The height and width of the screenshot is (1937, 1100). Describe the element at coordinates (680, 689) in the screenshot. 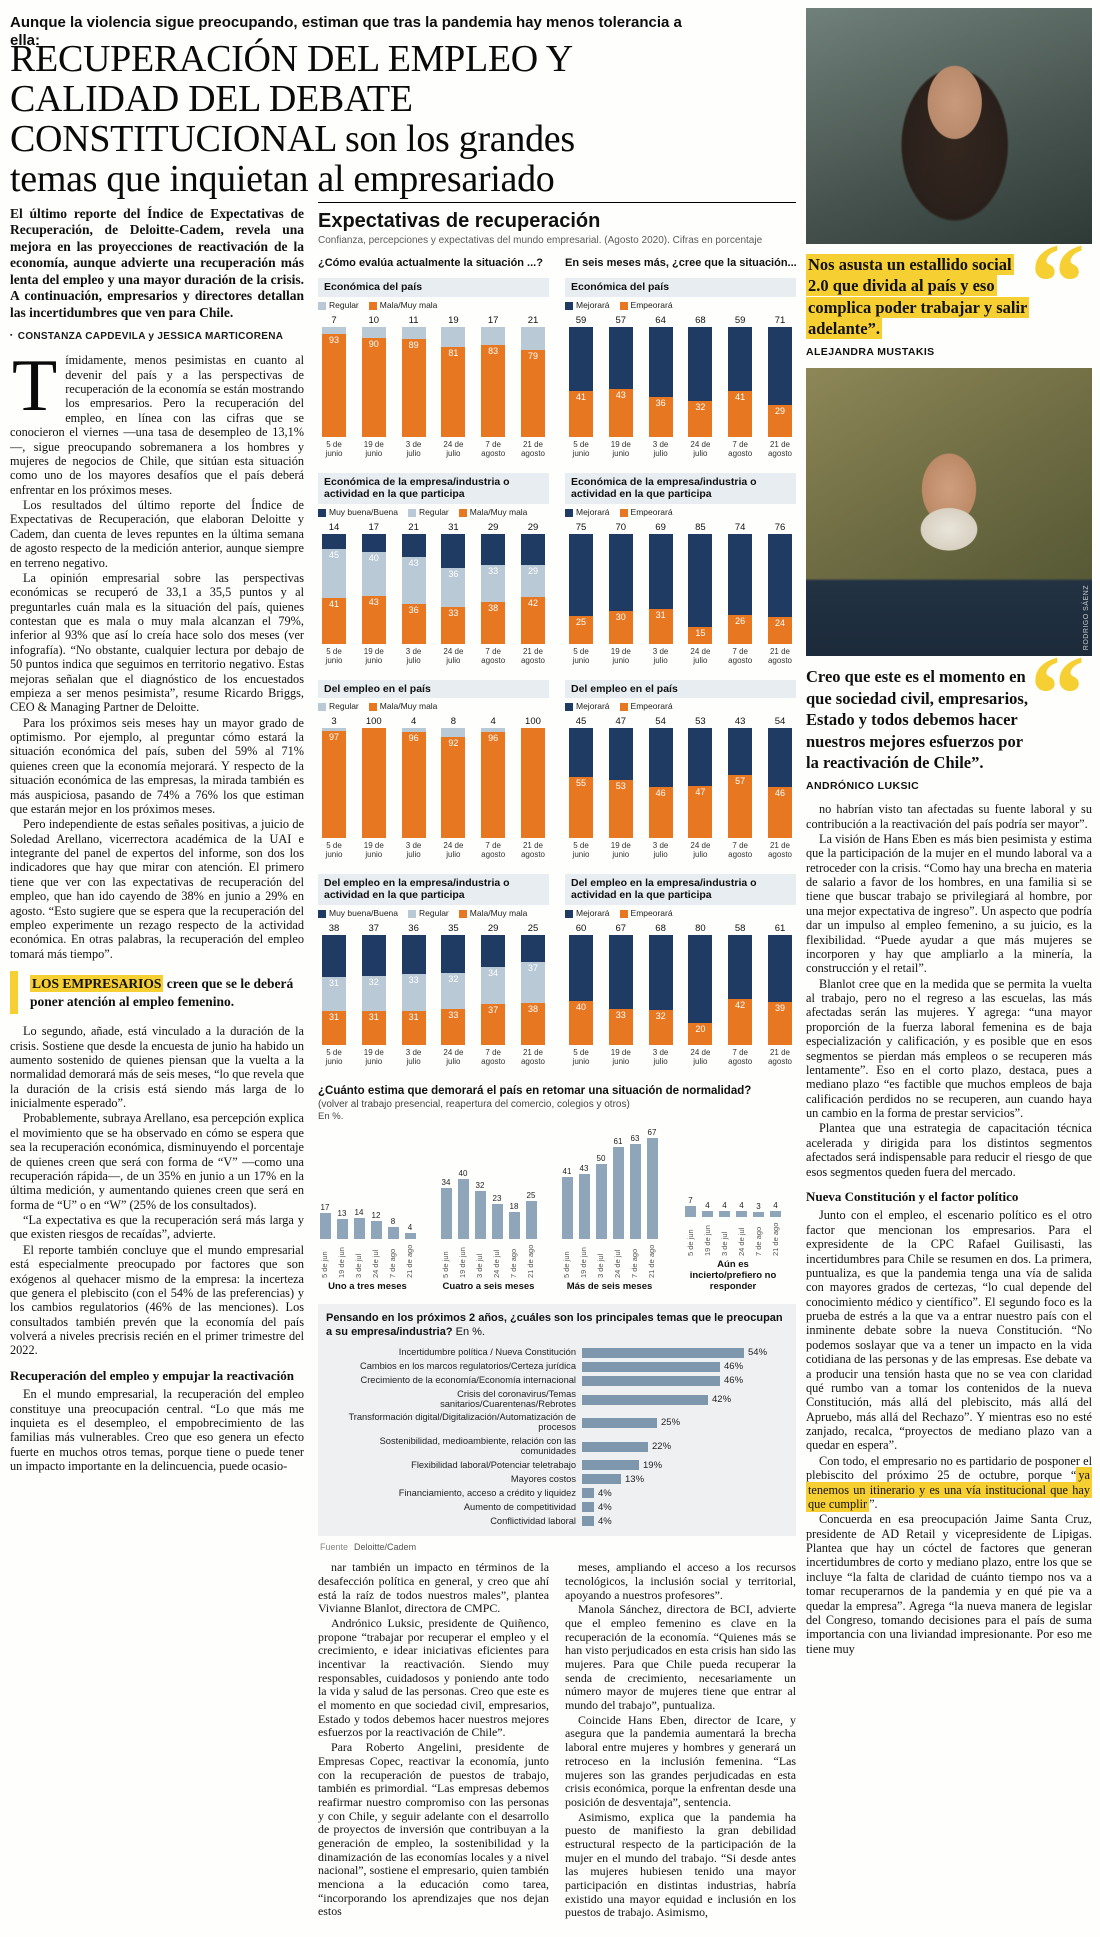

I see `chart-title: Del empleo en el país` at that location.